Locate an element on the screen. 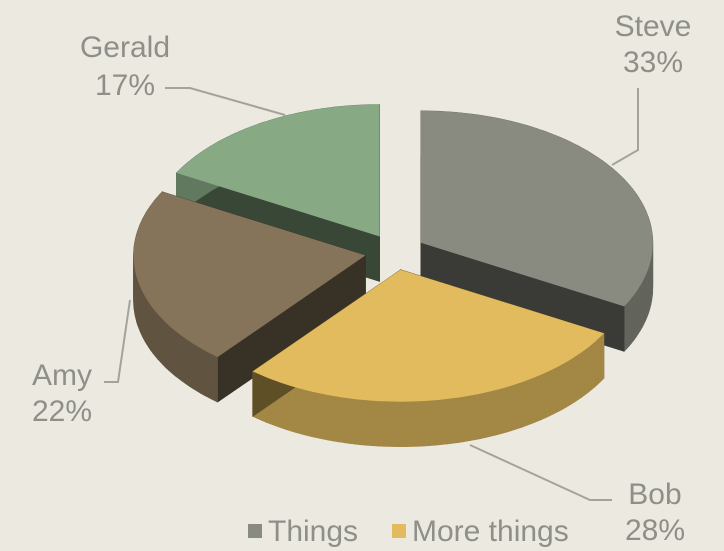  data-label-value: 33% is located at coordinates (653, 62).